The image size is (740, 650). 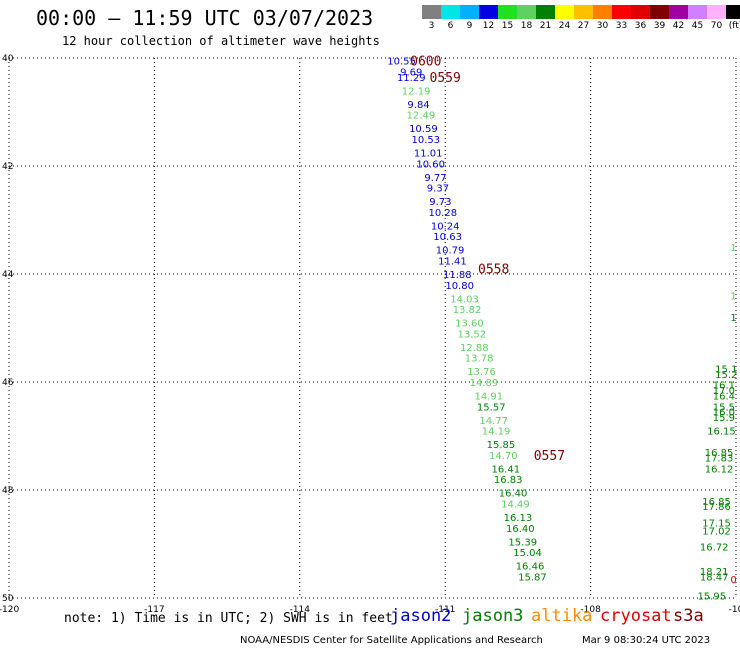 I want to click on color-scale-label: 9, so click(x=469, y=26).